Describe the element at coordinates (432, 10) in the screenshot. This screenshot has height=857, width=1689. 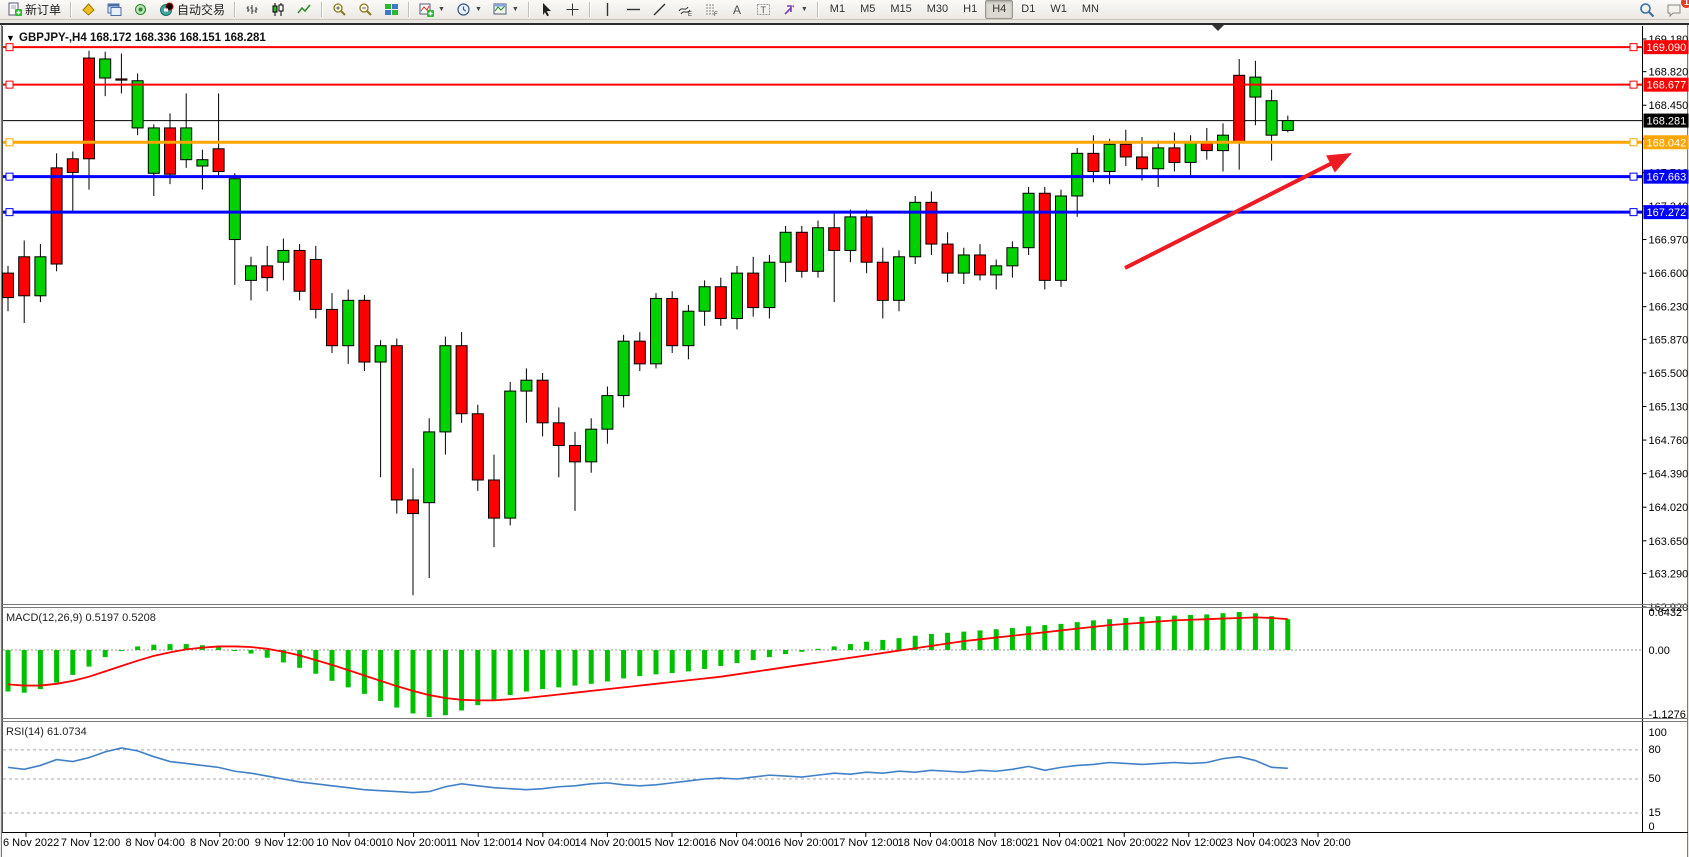
I see `add-indicator-button: ▼` at that location.